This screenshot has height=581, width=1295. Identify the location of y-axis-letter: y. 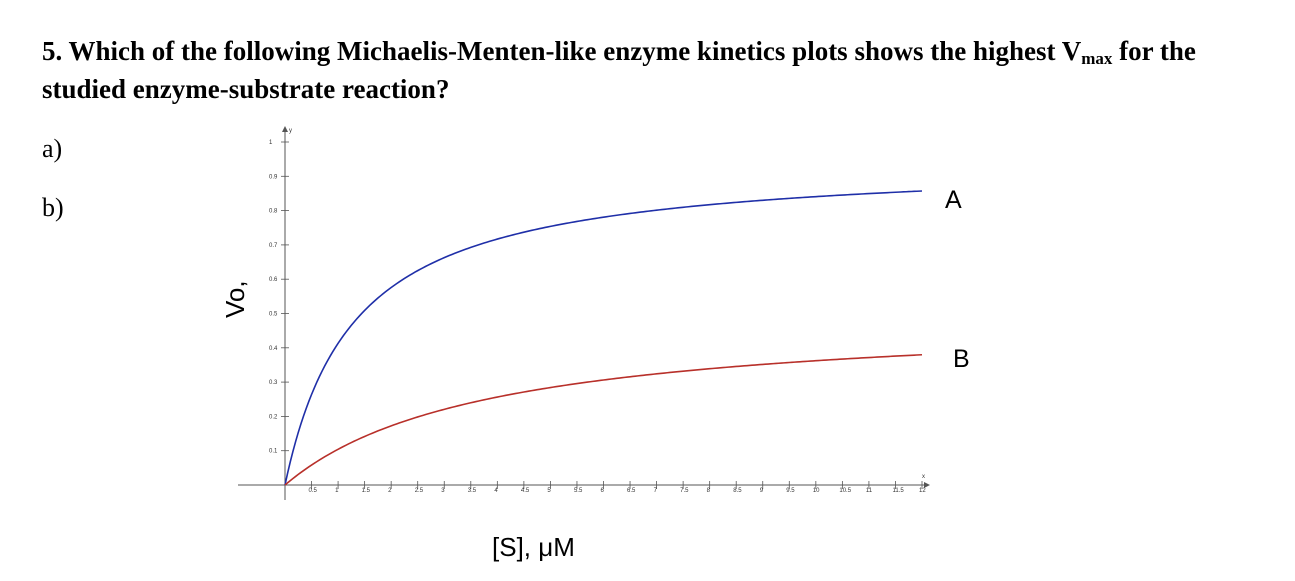
(290, 131).